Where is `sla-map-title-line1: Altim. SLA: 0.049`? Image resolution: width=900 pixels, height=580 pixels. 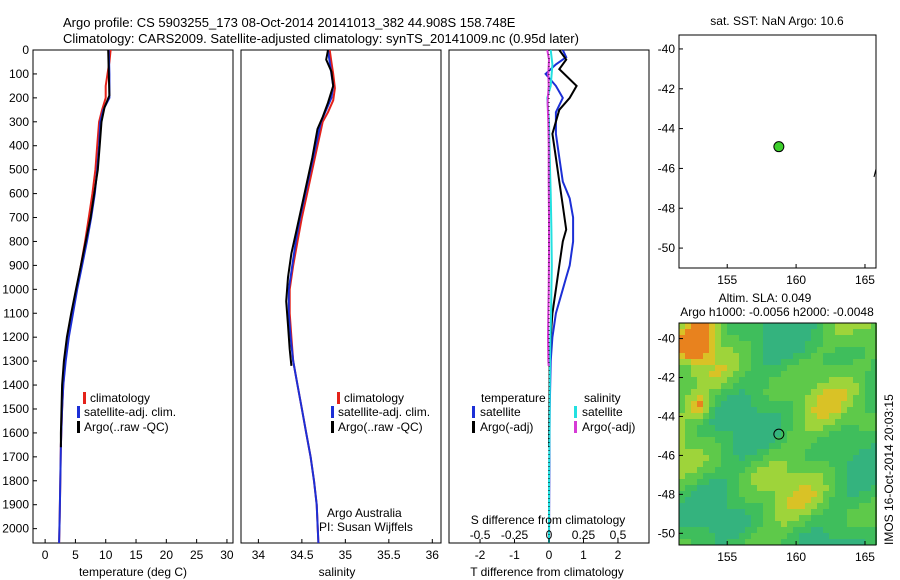 sla-map-title-line1: Altim. SLA: 0.049 is located at coordinates (765, 298).